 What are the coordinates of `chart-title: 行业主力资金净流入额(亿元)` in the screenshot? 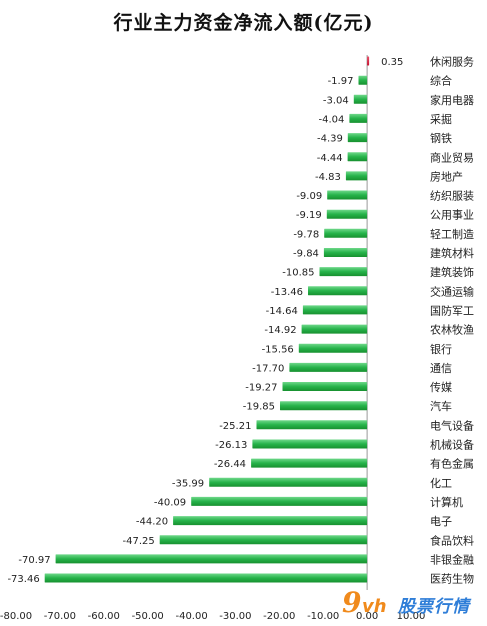 It's located at (243, 23).